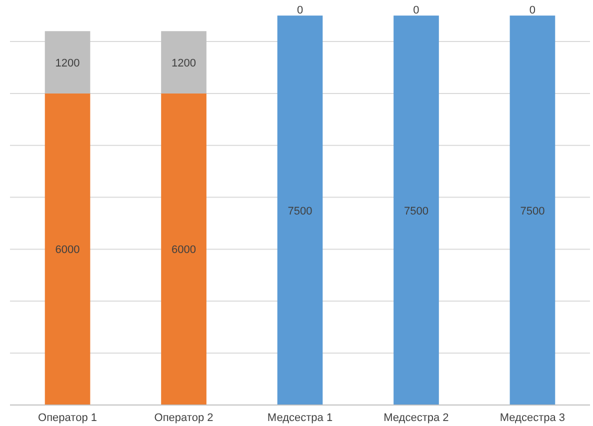  I want to click on x-tick-label: Оператор 2, so click(184, 418).